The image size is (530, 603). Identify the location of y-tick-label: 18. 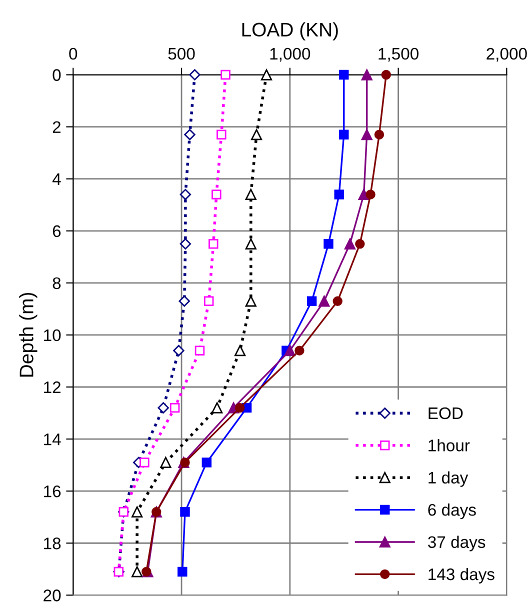
(52, 544).